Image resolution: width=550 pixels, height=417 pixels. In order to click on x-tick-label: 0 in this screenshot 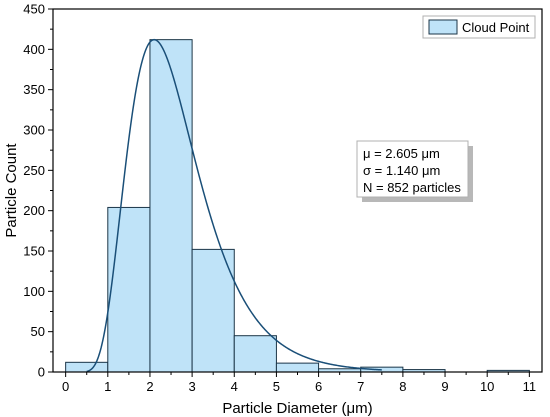, I will do `click(65, 386)`.